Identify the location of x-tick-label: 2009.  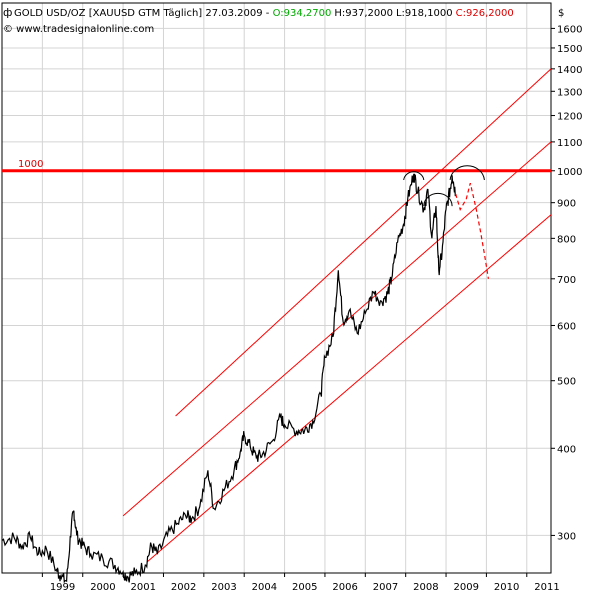
(466, 587).